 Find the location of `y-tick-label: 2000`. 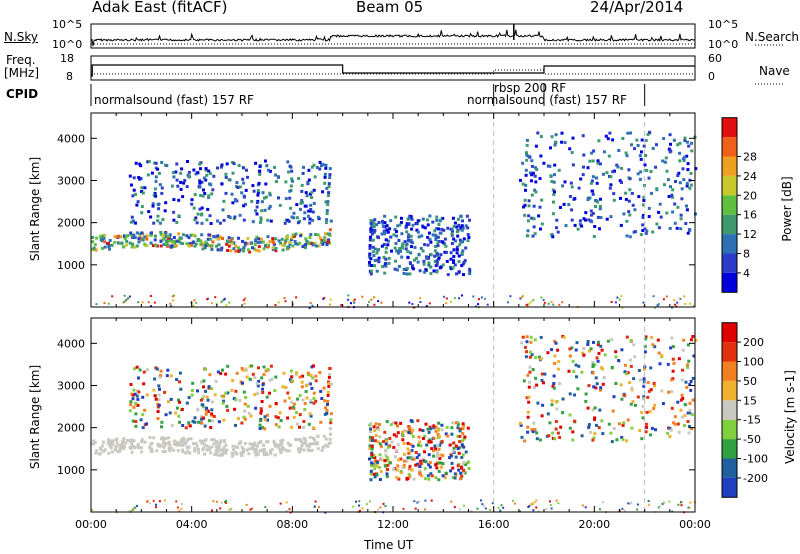

y-tick-label: 2000 is located at coordinates (71, 223).